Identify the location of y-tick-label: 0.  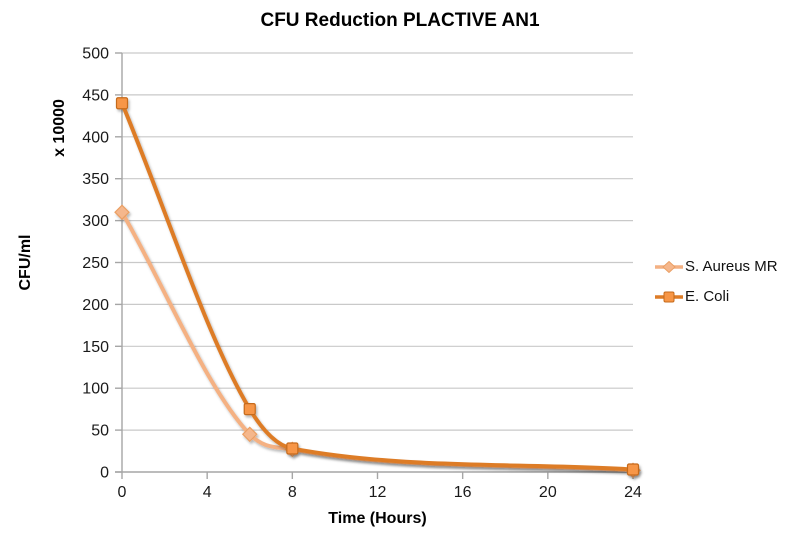
(104, 473).